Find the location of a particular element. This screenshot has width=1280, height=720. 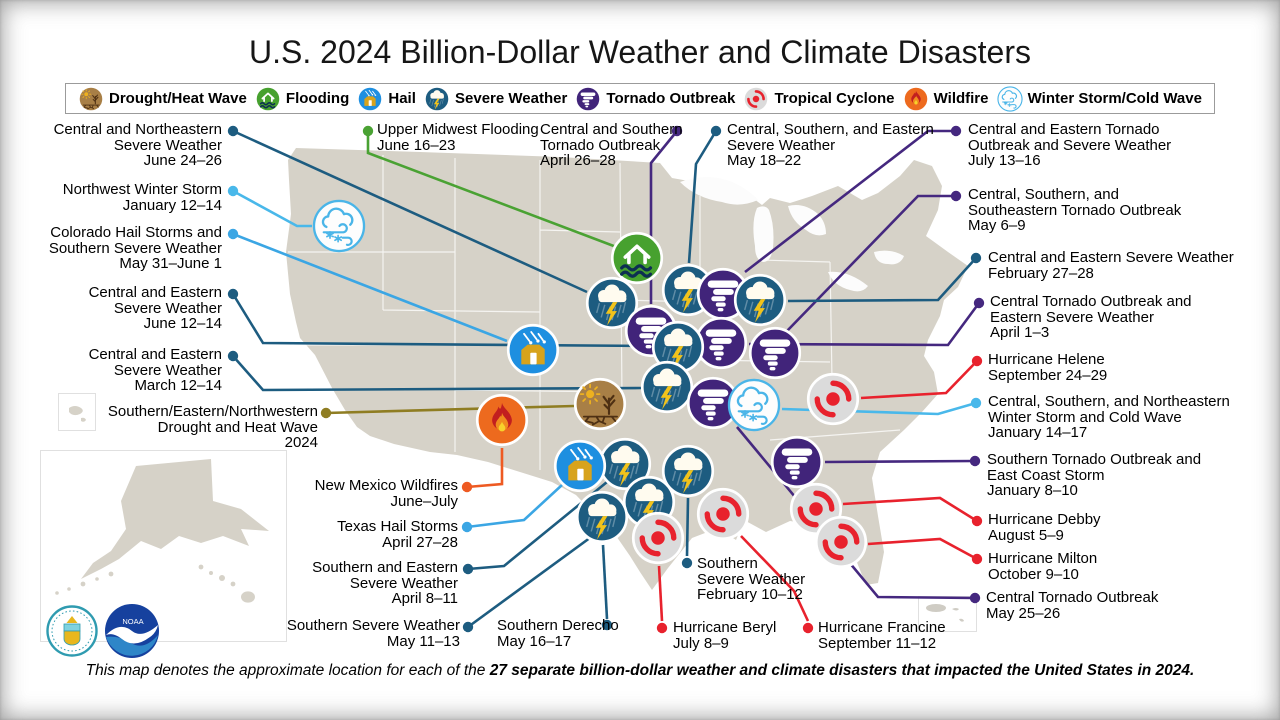

disaster-label: Northwest Winter Storm January 12–14 is located at coordinates (142, 197).